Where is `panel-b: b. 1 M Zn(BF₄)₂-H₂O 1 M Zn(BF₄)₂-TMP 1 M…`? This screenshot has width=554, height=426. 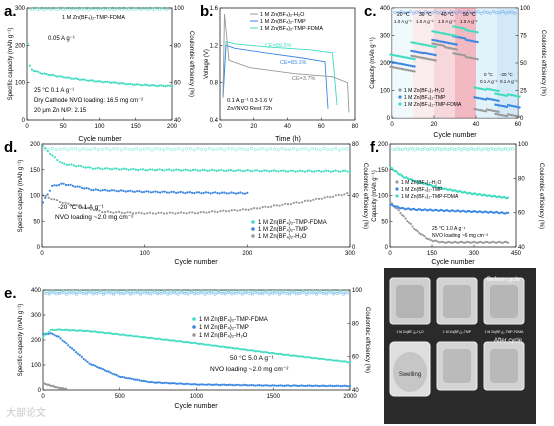 panel-b: b. 1 M Zn(BF₄)₂-H₂O 1 M Zn(BF₄)₂-TMP 1 M… is located at coordinates (279, 73).